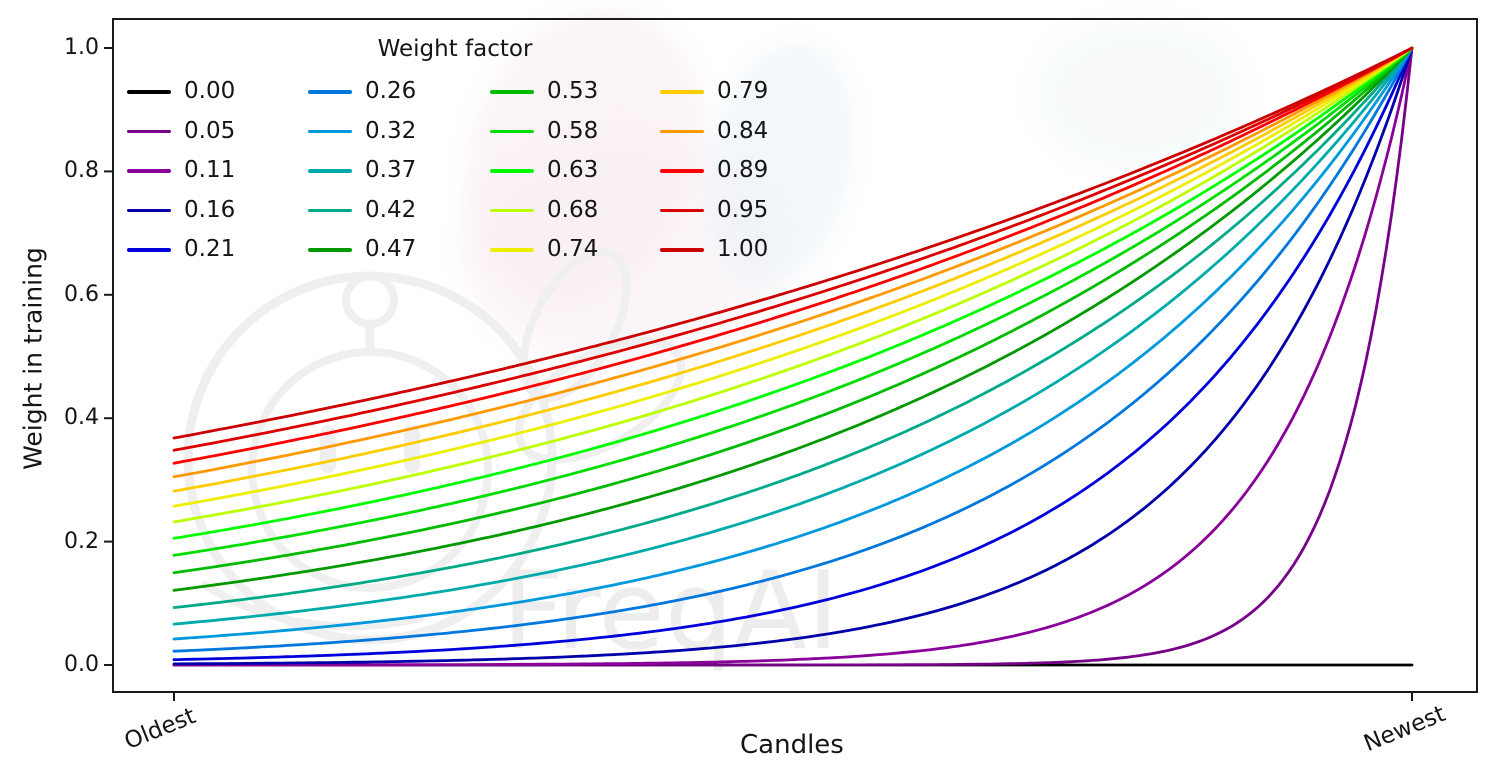 This screenshot has width=1502, height=769. I want to click on legend-item: 0.21, so click(217, 250).